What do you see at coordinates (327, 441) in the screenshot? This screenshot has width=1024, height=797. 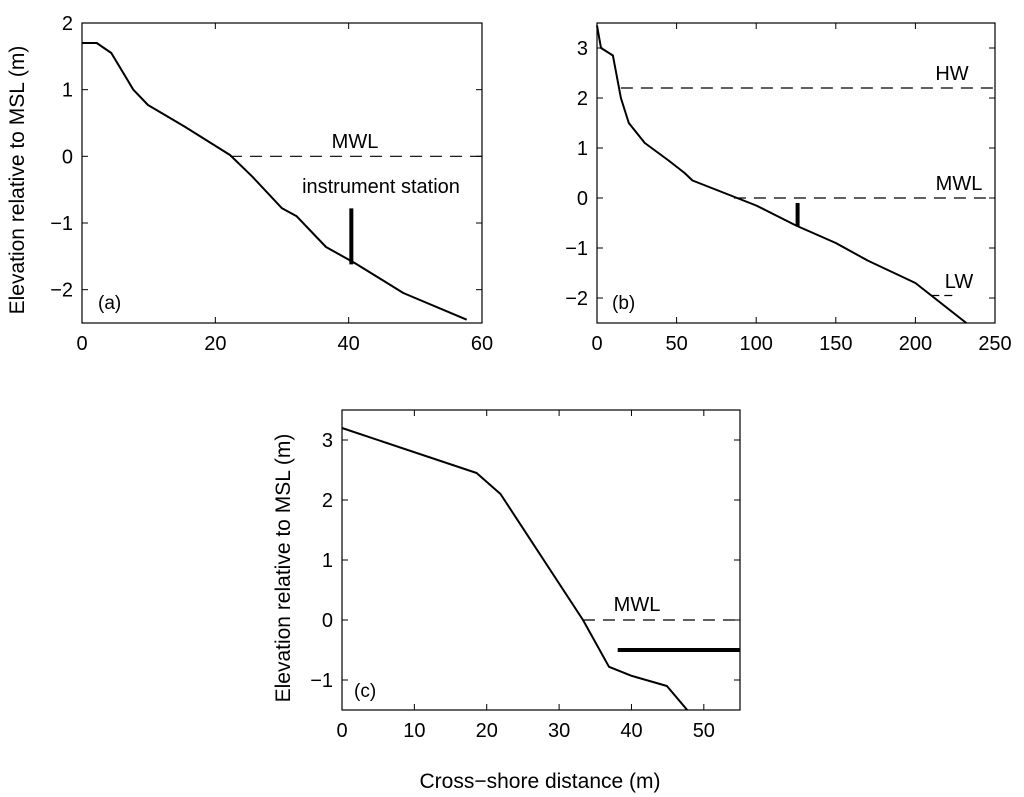 I see `panel-c-y-tick-label: 3` at bounding box center [327, 441].